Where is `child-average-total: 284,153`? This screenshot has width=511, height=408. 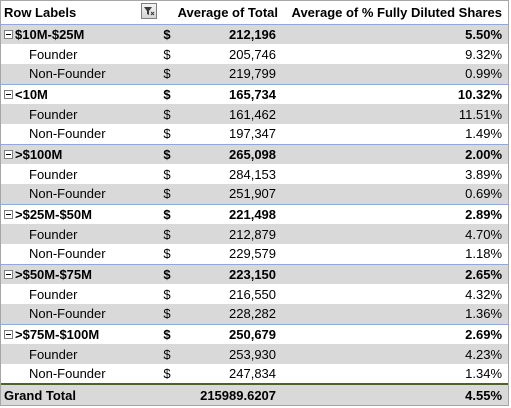
child-average-total: 284,153 is located at coordinates (253, 174).